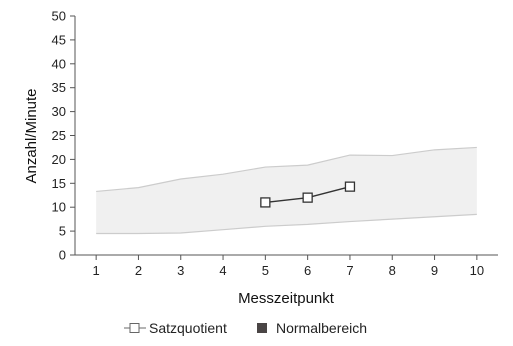 This screenshot has height=346, width=513. Describe the element at coordinates (307, 270) in the screenshot. I see `x-tick-label: 6` at that location.